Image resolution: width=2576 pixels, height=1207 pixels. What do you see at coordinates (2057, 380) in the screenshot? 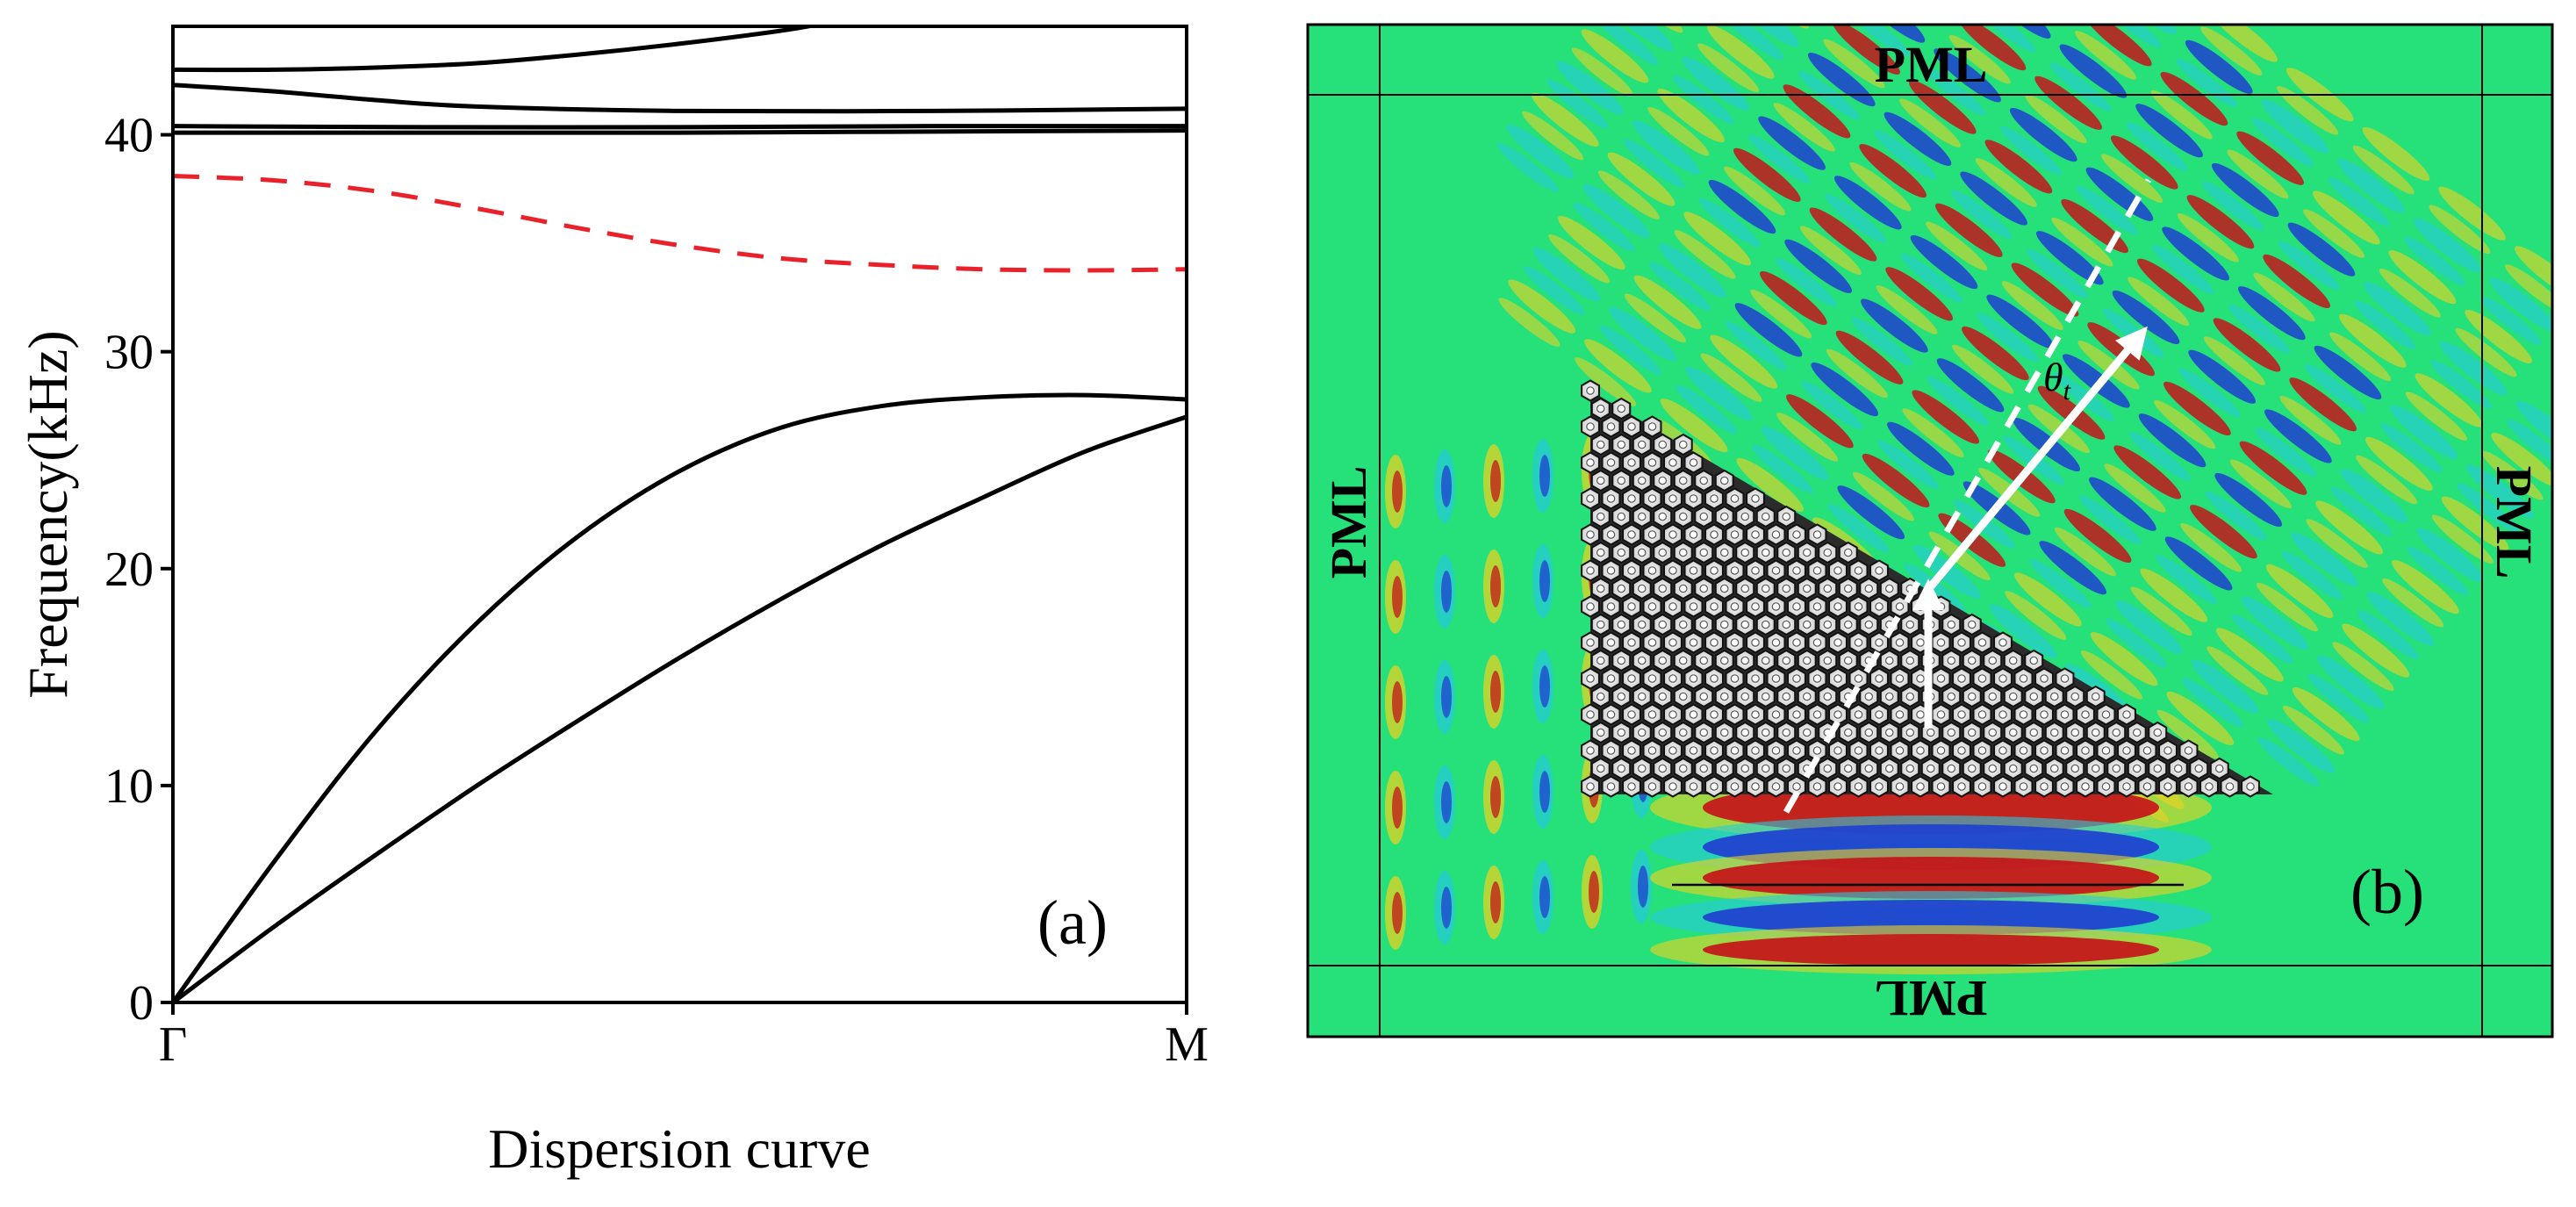
I see `theta-label: θt` at bounding box center [2057, 380].